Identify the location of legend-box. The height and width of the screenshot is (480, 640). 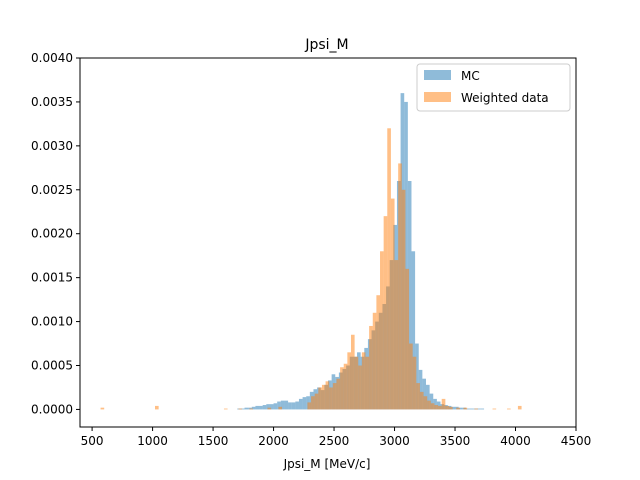
(493, 87).